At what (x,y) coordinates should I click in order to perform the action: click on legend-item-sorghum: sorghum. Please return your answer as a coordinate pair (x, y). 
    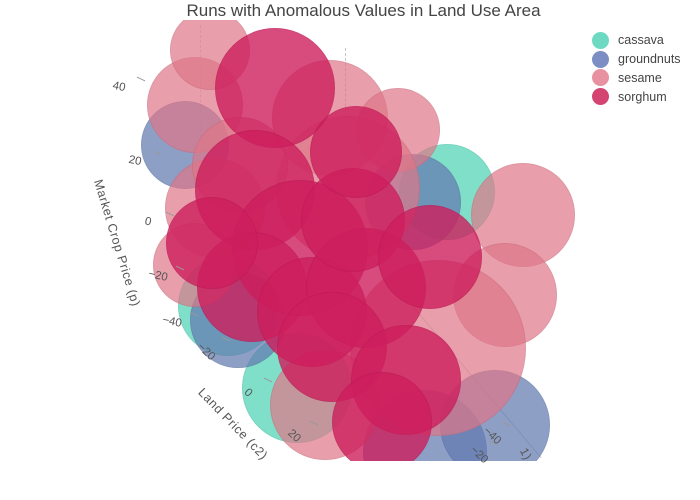
    Looking at the image, I should click on (636, 96).